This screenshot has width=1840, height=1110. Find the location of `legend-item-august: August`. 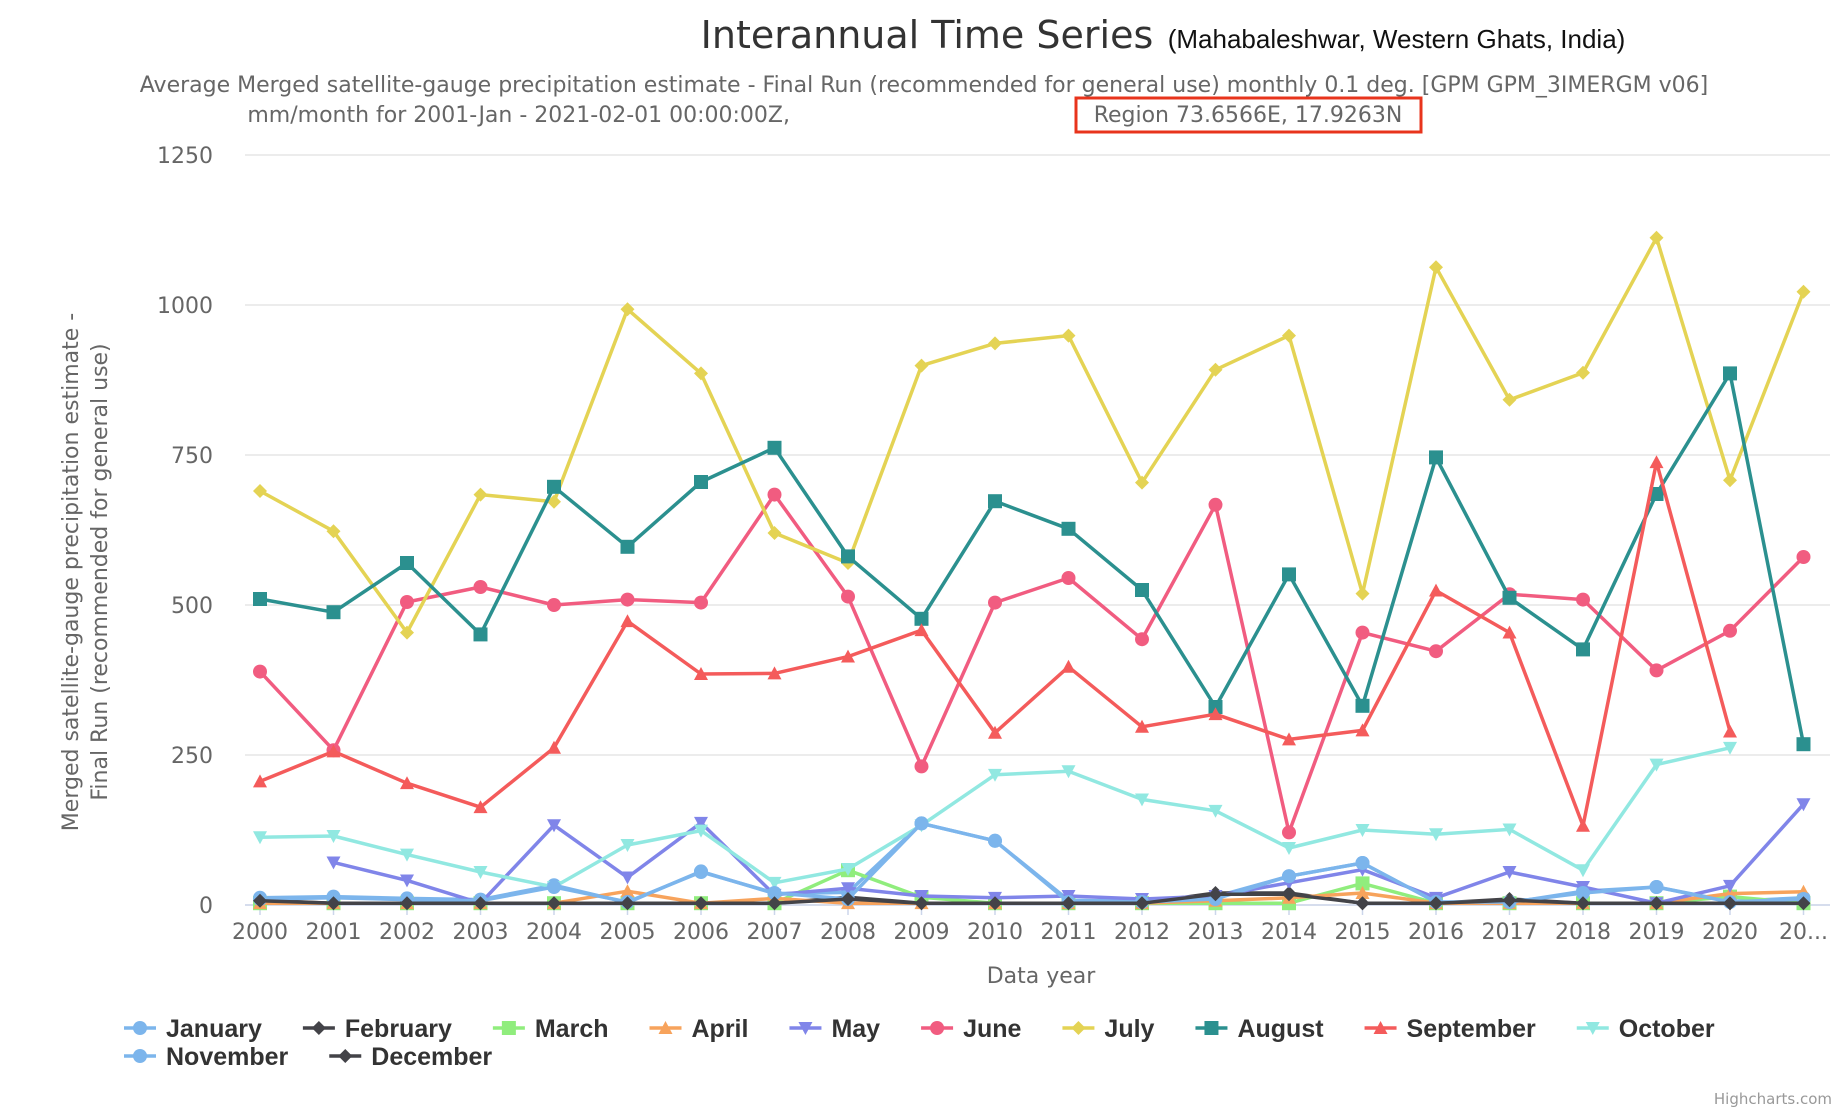

legend-item-august: August is located at coordinates (1259, 1029).